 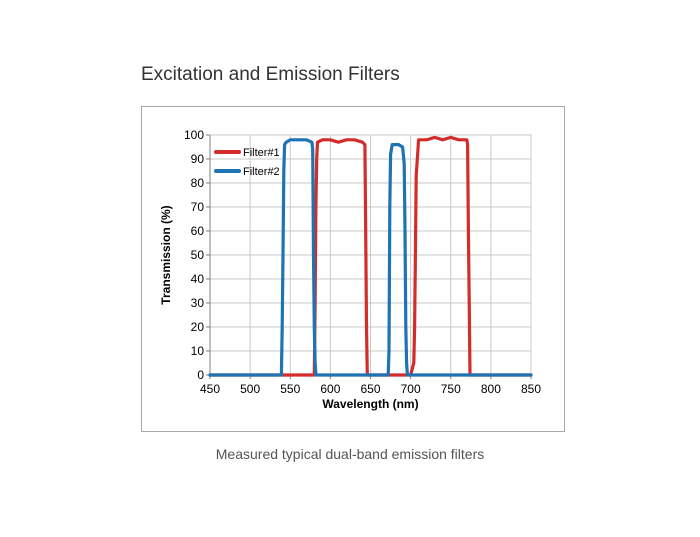 What do you see at coordinates (198, 207) in the screenshot?
I see `y-tick-label: 70` at bounding box center [198, 207].